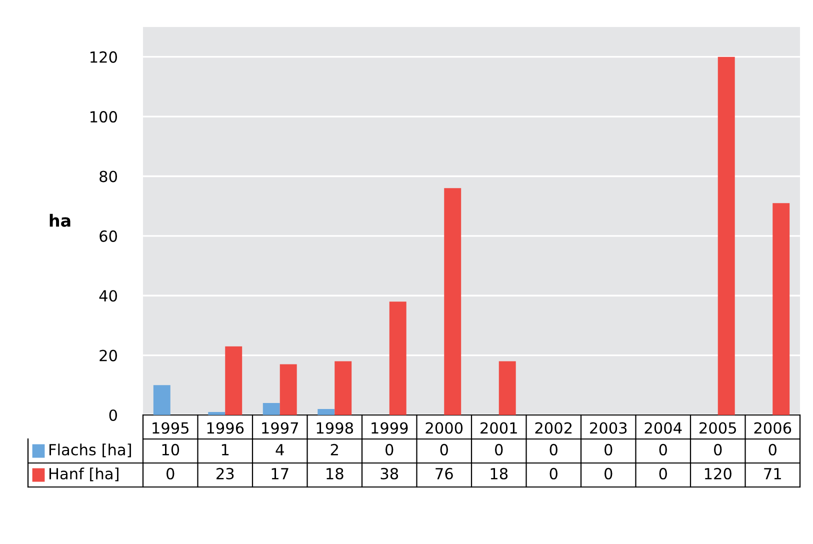  Describe the element at coordinates (773, 428) in the screenshot. I see `x-tick-label: 2006` at that location.